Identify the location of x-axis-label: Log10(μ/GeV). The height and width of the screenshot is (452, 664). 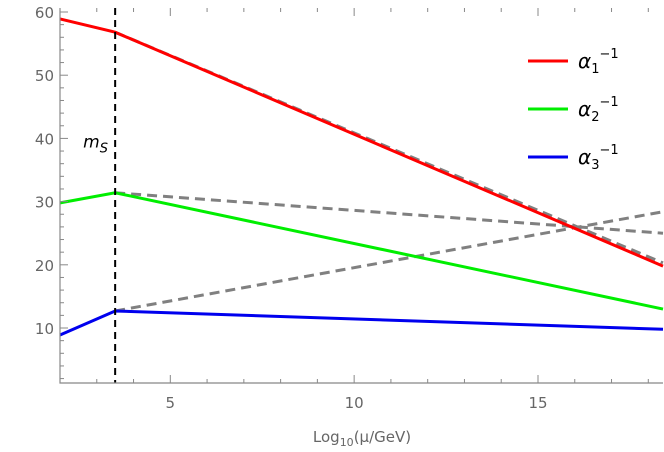
(362, 438).